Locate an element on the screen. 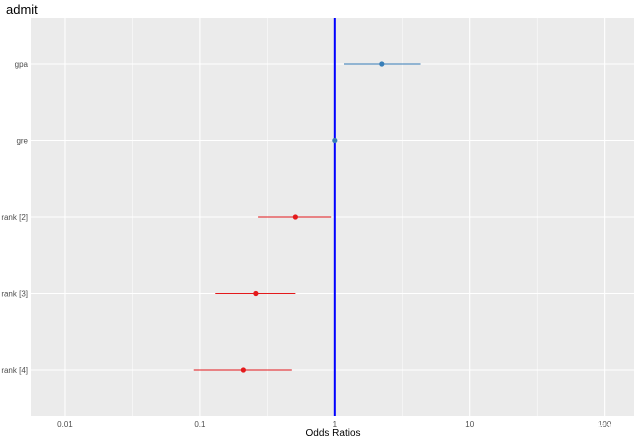 The image size is (640, 442). watermark: @稀土掘金技术社区 is located at coordinates (573, 429).